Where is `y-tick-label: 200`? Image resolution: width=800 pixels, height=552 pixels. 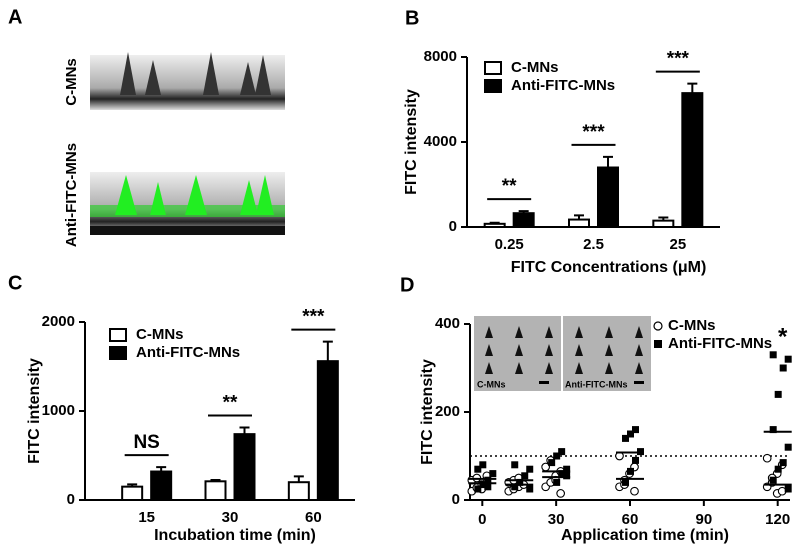
y-tick-label: 200 is located at coordinates (447, 411).